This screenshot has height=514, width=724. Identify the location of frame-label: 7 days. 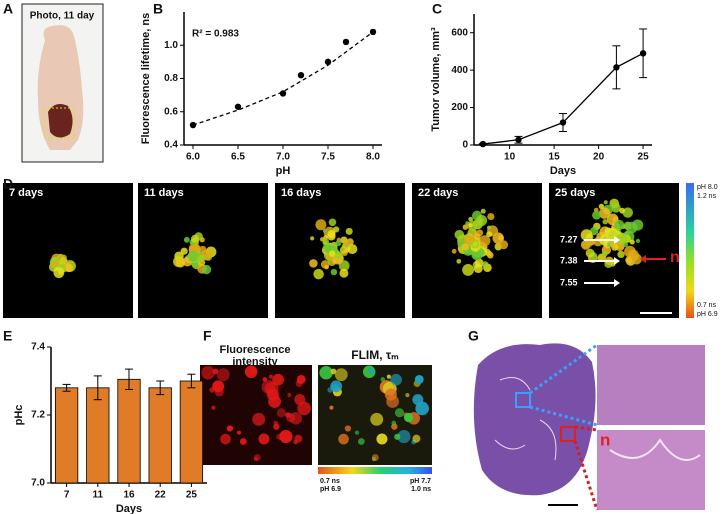
(26, 193).